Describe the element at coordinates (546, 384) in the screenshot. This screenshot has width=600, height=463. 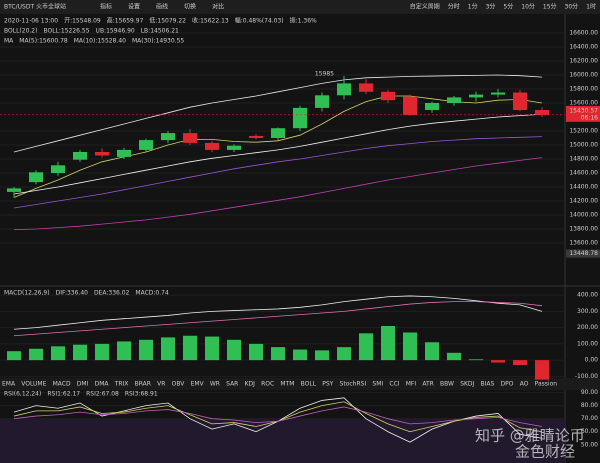
I see `indicator-tab: Passion` at that location.